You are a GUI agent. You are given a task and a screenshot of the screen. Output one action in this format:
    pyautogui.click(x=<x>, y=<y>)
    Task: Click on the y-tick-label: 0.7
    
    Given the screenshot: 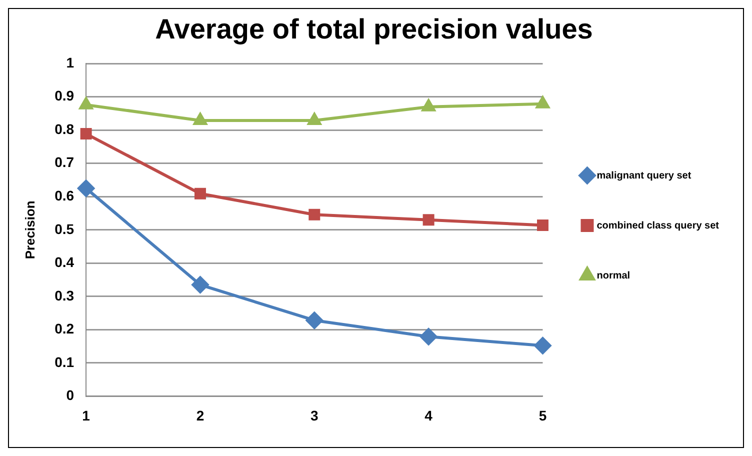 What is the action you would take?
    pyautogui.click(x=64, y=162)
    